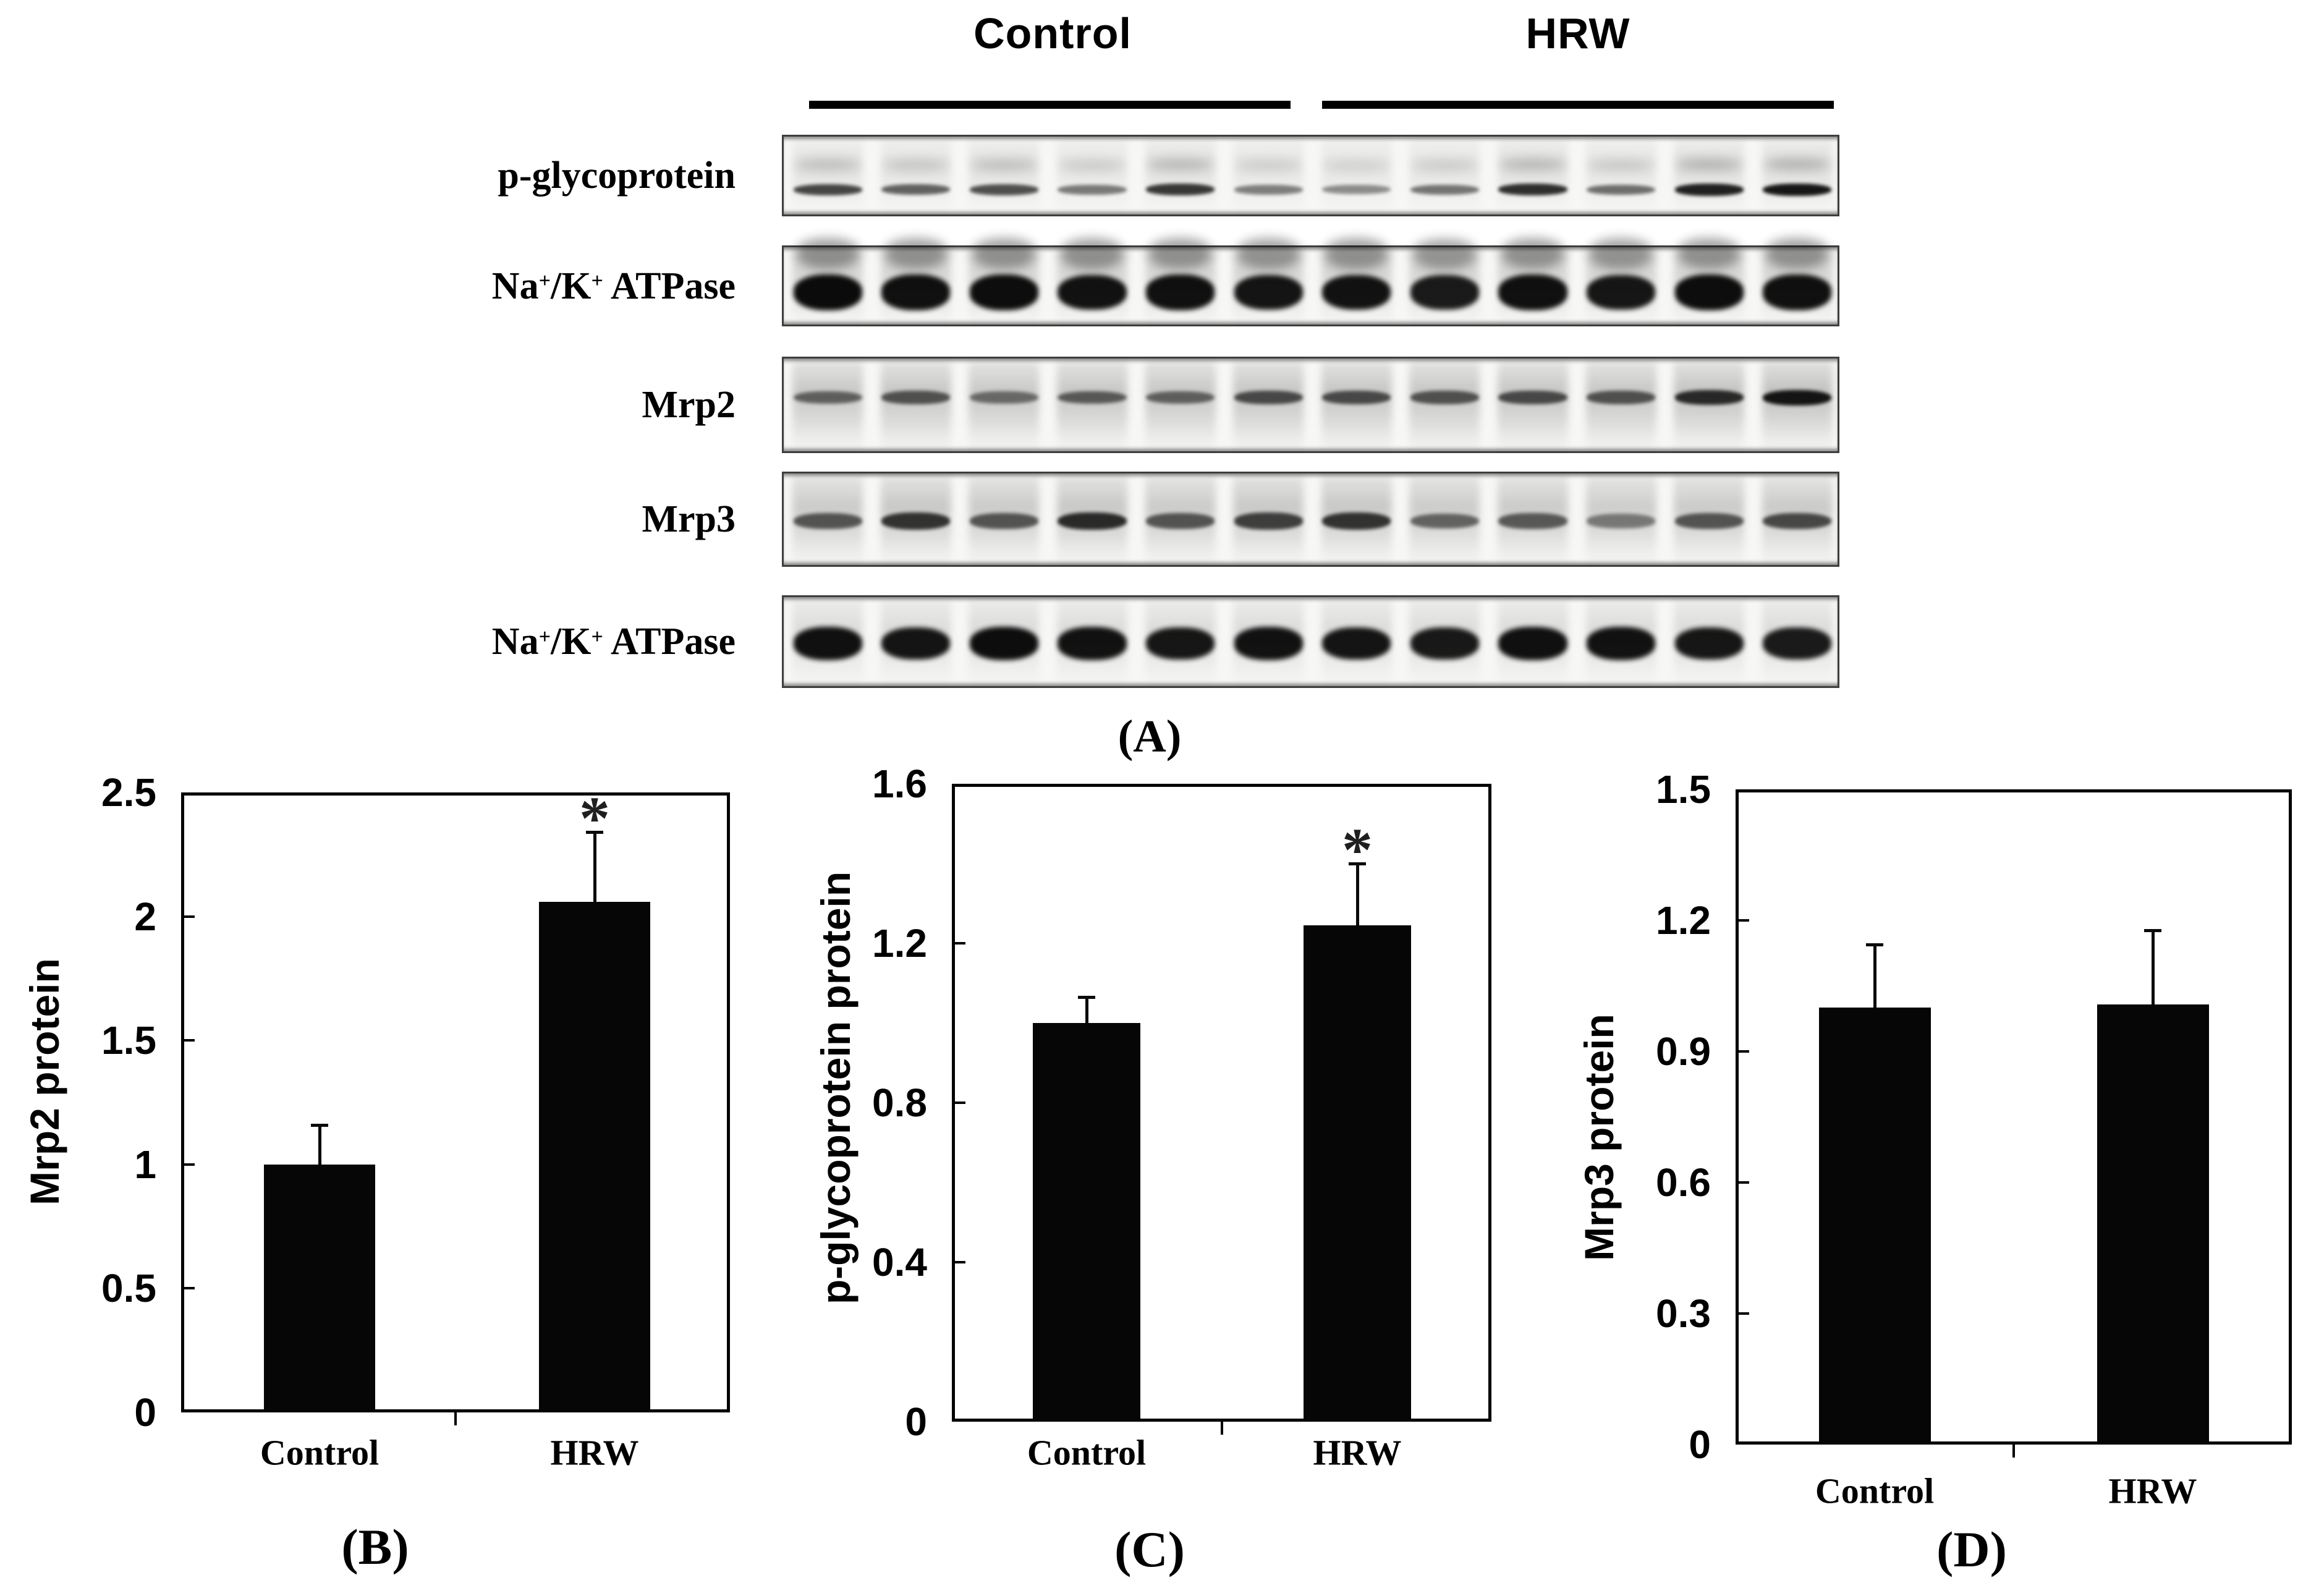 Image resolution: width=2311 pixels, height=1596 pixels. Describe the element at coordinates (594, 819) in the screenshot. I see `significance-asterisk: *` at that location.